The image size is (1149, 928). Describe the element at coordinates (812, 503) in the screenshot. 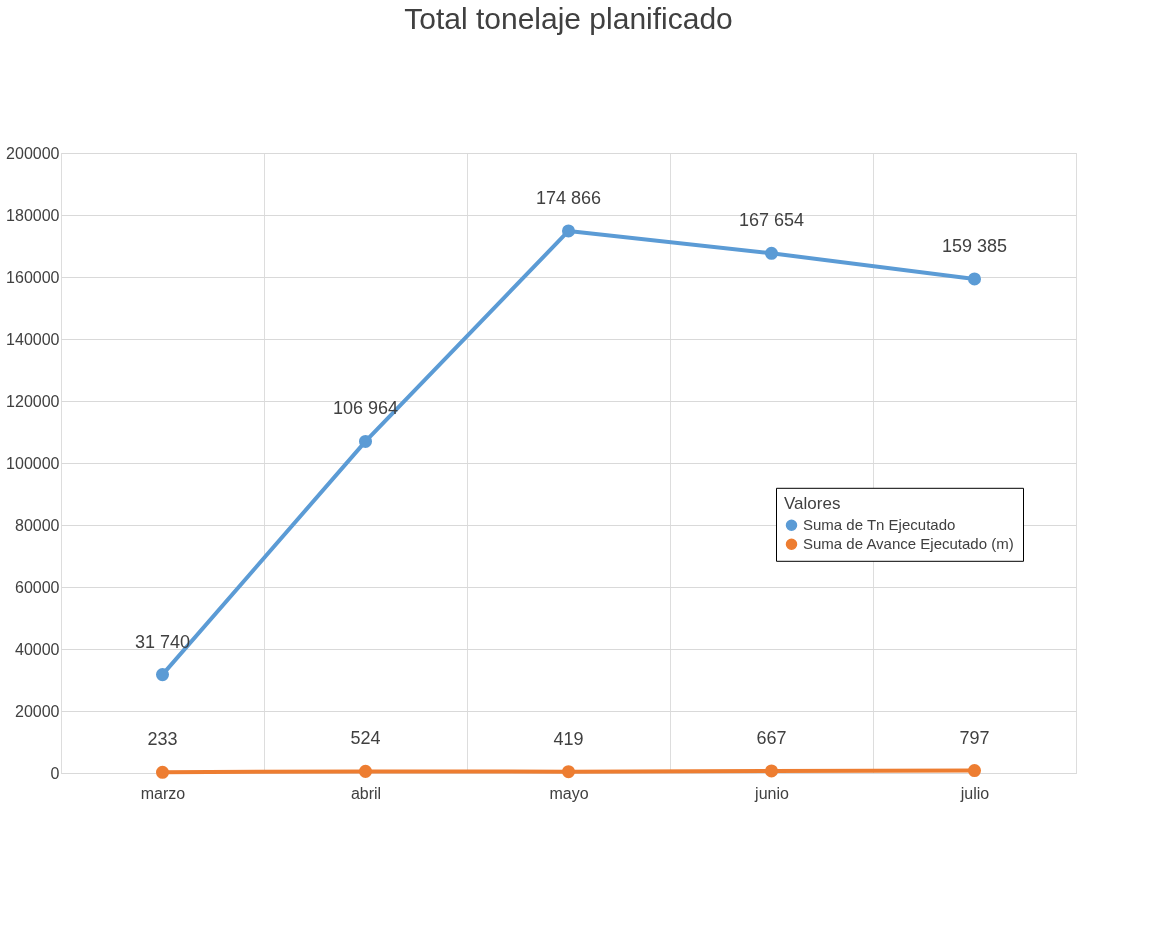

I see `legend-title: Valores` at that location.